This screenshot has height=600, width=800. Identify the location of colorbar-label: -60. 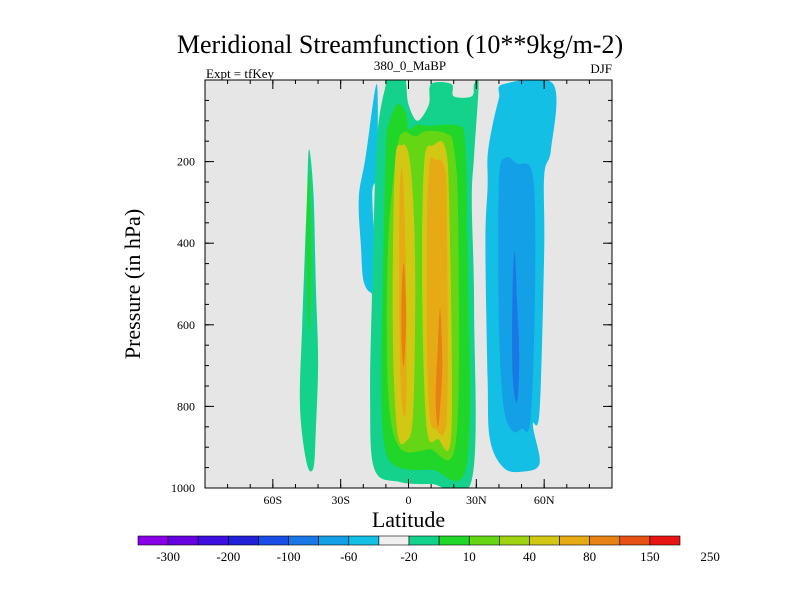
(348, 556).